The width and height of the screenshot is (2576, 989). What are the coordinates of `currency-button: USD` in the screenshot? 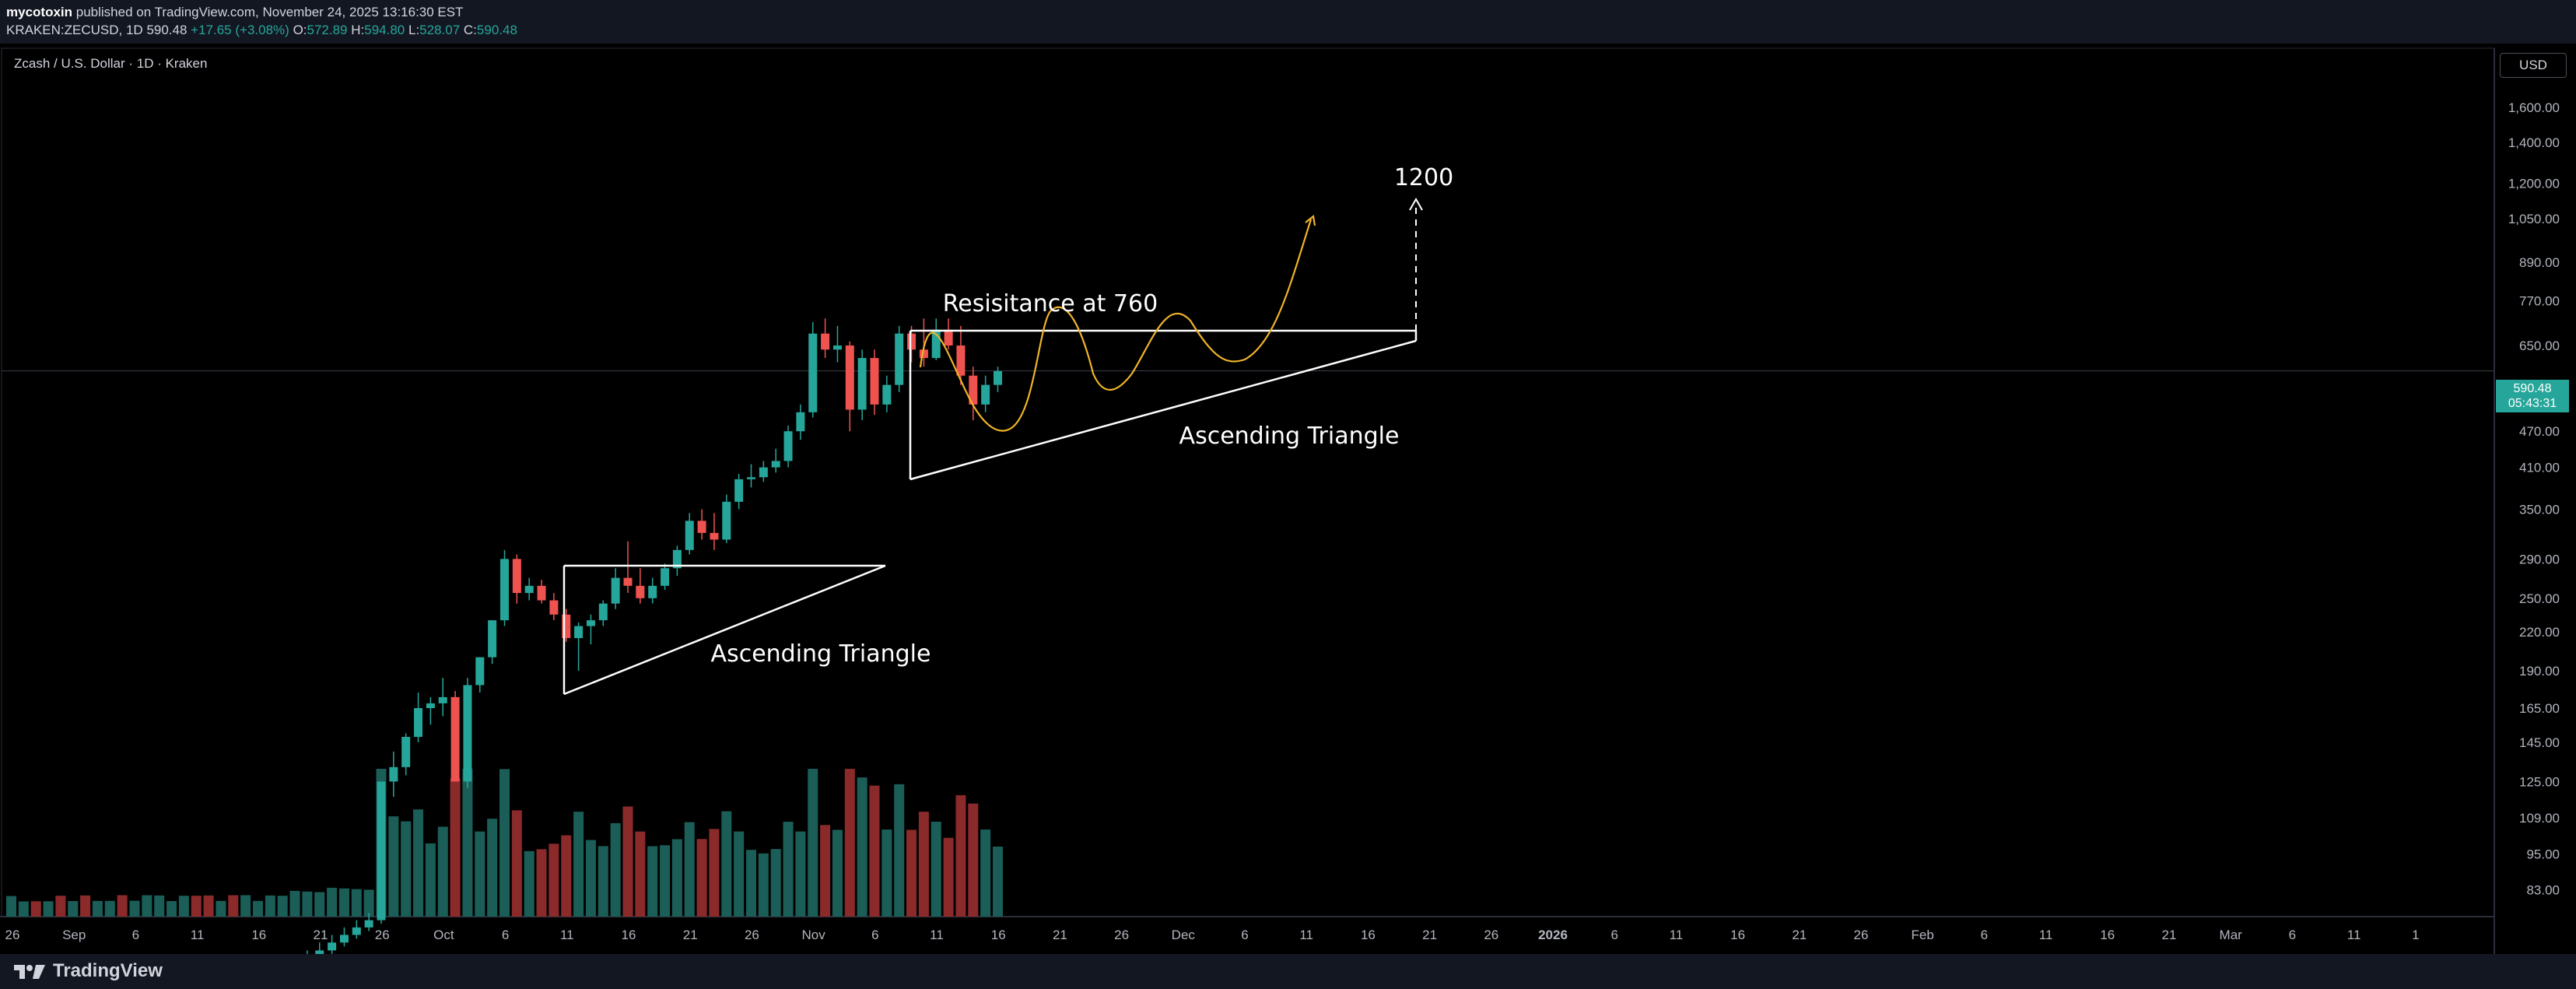 It's located at (2534, 65).